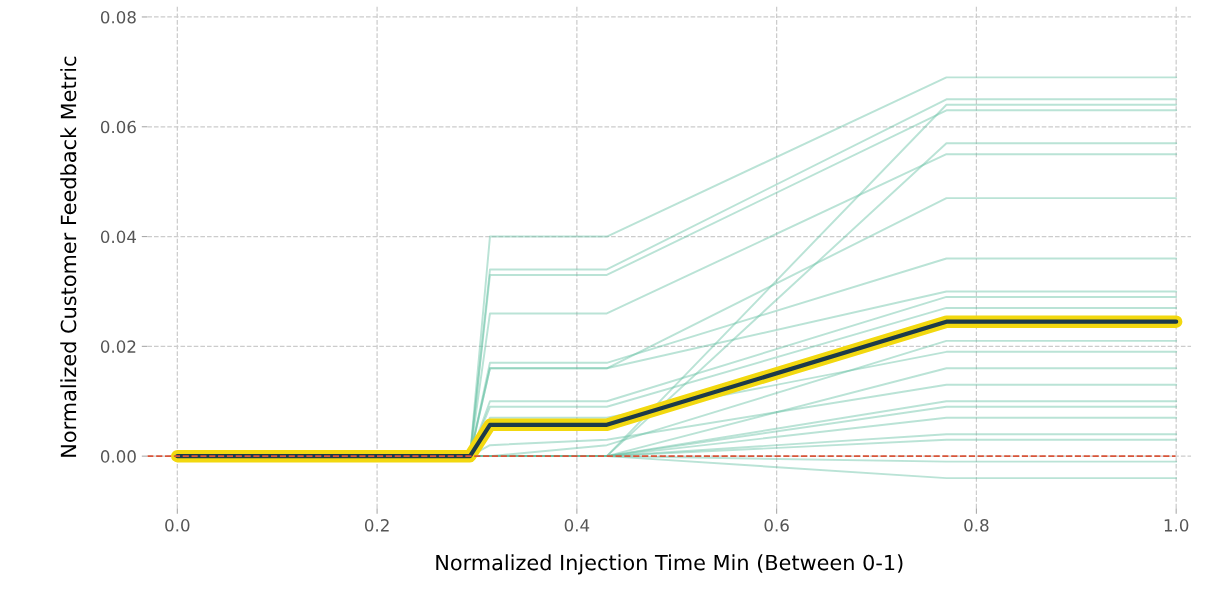 The height and width of the screenshot is (598, 1228). What do you see at coordinates (118, 127) in the screenshot?
I see `y-tick-label: 0.06` at bounding box center [118, 127].